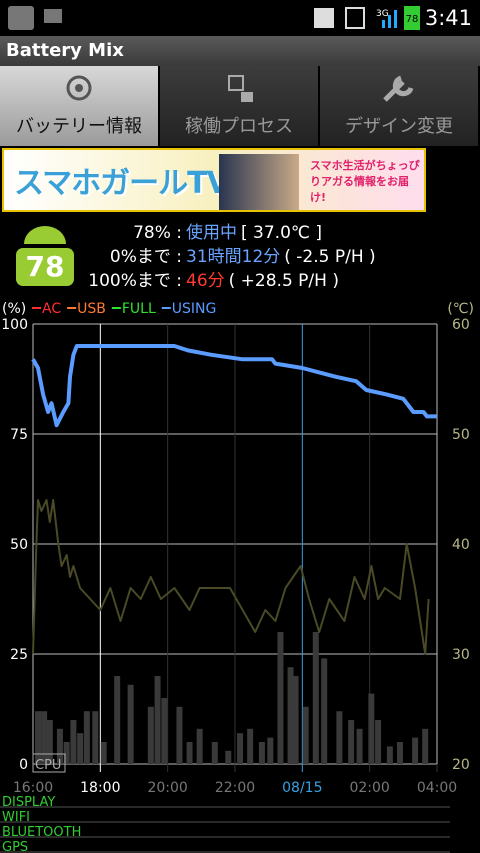 This screenshot has height=853, width=480. Describe the element at coordinates (461, 545) in the screenshot. I see `y2-tick-label: 40` at that location.